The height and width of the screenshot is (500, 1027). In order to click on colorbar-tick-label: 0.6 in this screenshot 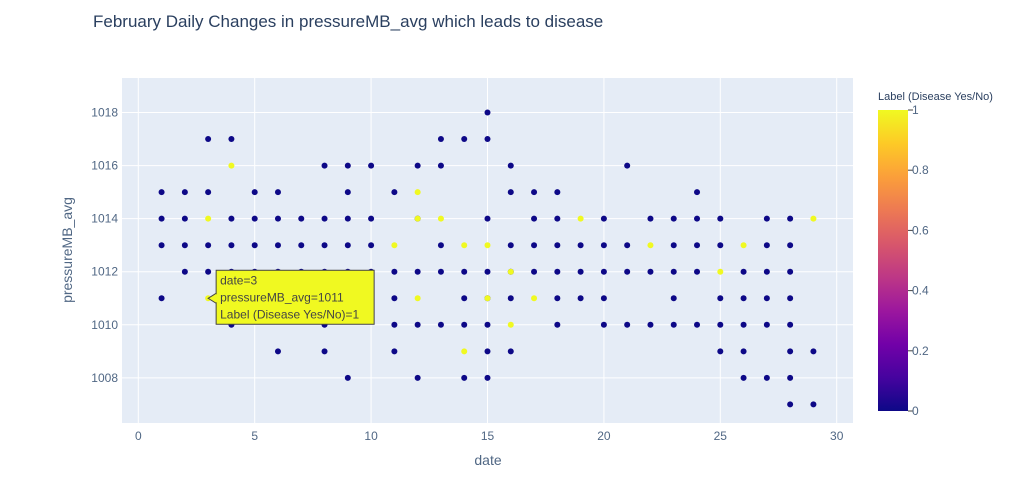, I will do `click(920, 230)`.